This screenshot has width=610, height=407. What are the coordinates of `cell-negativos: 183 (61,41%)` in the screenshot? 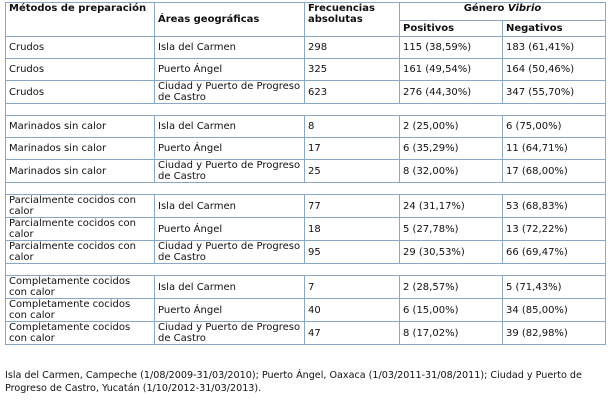 It's located at (554, 47).